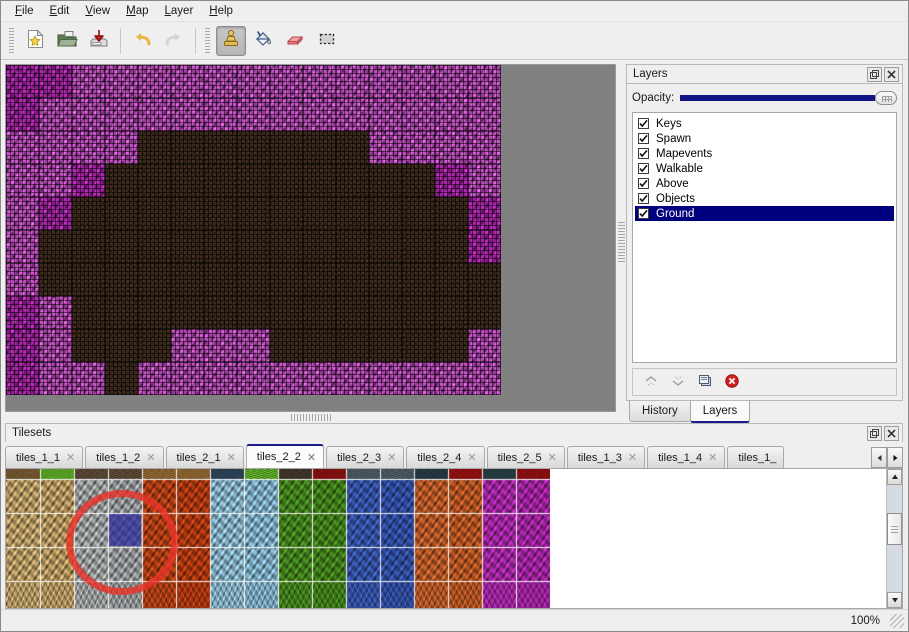  Describe the element at coordinates (879, 457) in the screenshot. I see `tileset-tabs-scroll-left-icon` at that location.